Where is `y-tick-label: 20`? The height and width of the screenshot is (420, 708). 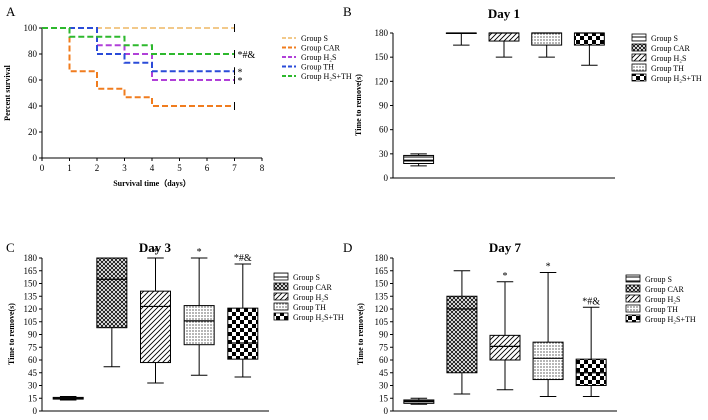
y-tick-label: 20 is located at coordinates (33, 132).